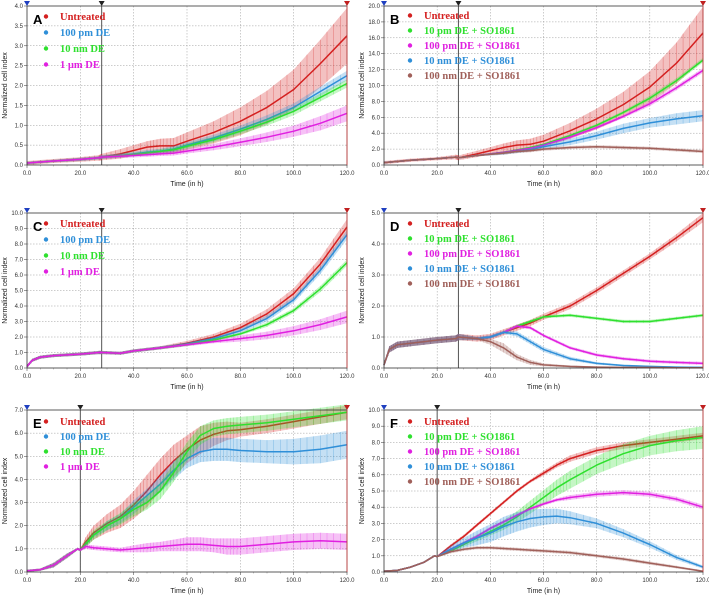 This screenshot has height=598, width=709. I want to click on y-tick-label: 2.0, so click(376, 150).